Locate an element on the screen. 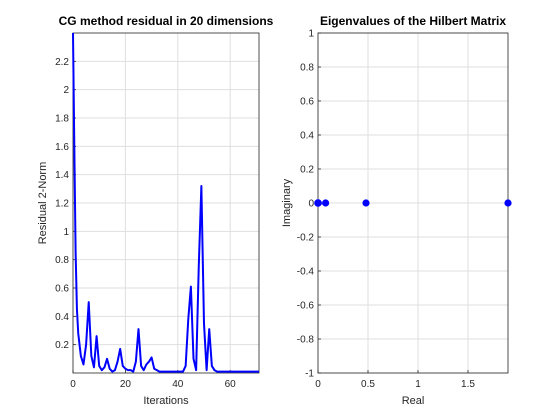 The width and height of the screenshot is (560, 420). residual-x-axis-label: Iterations is located at coordinates (166, 401).